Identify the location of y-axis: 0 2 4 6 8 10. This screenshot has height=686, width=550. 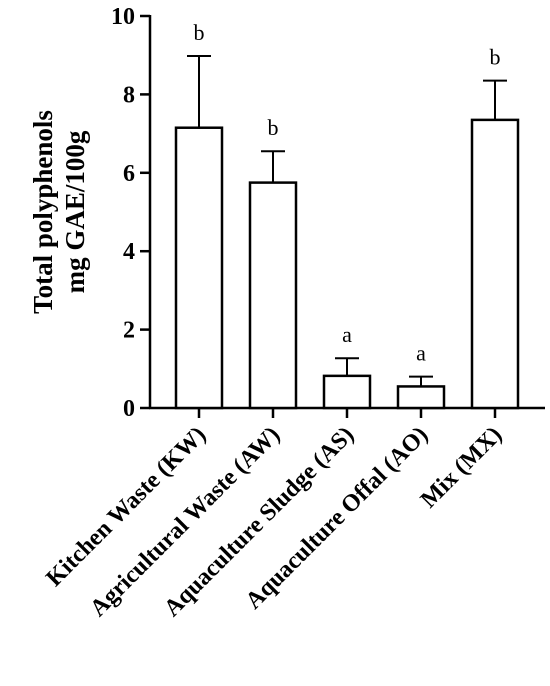
(131, 213).